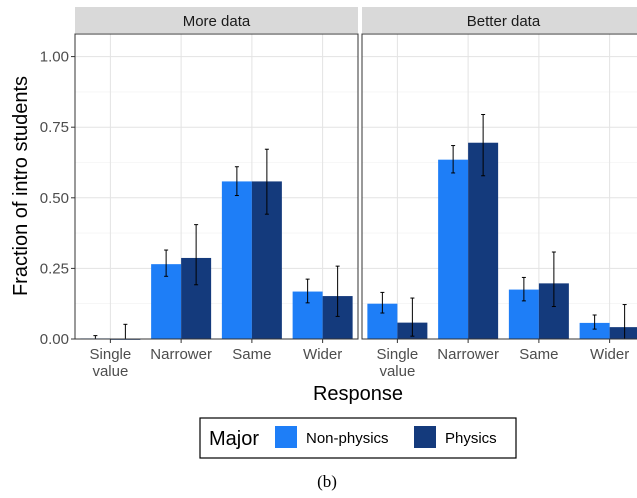 The height and width of the screenshot is (498, 637). I want to click on y-tick-label: 0.00, so click(54, 339).